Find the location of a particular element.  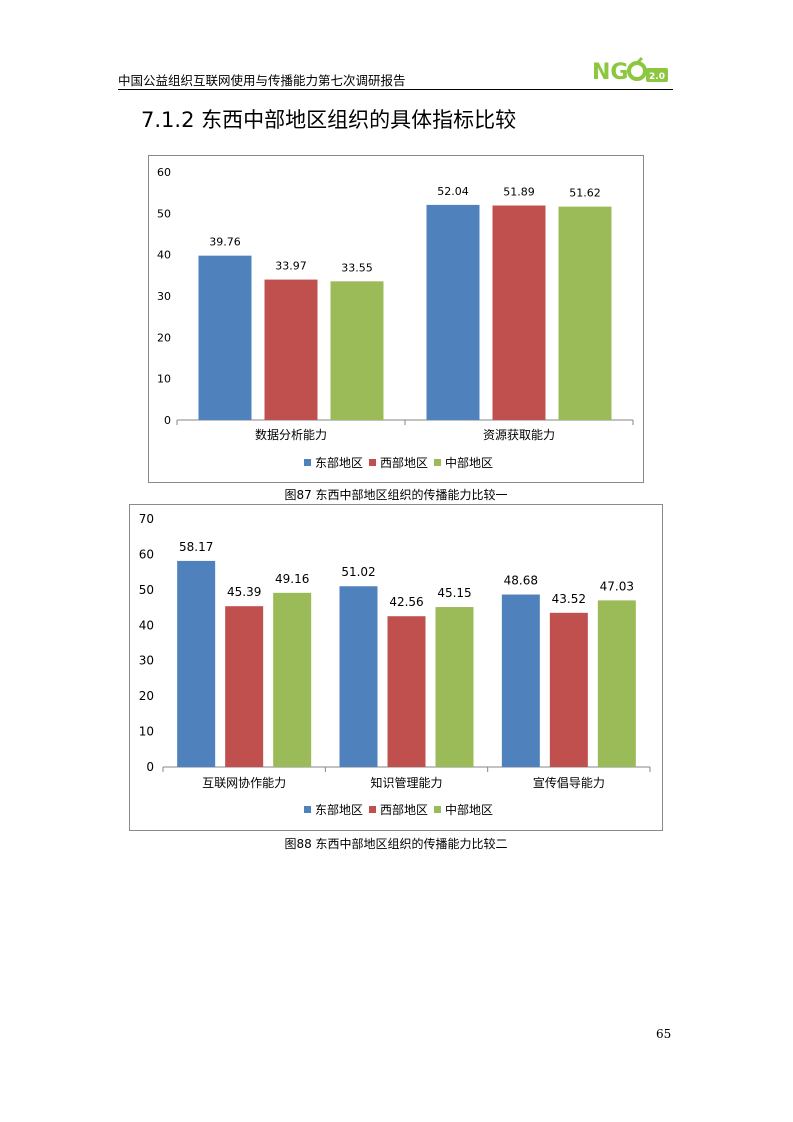

section-title: 7.1.2 东西中部地区组织的具体指标比较 is located at coordinates (329, 120).